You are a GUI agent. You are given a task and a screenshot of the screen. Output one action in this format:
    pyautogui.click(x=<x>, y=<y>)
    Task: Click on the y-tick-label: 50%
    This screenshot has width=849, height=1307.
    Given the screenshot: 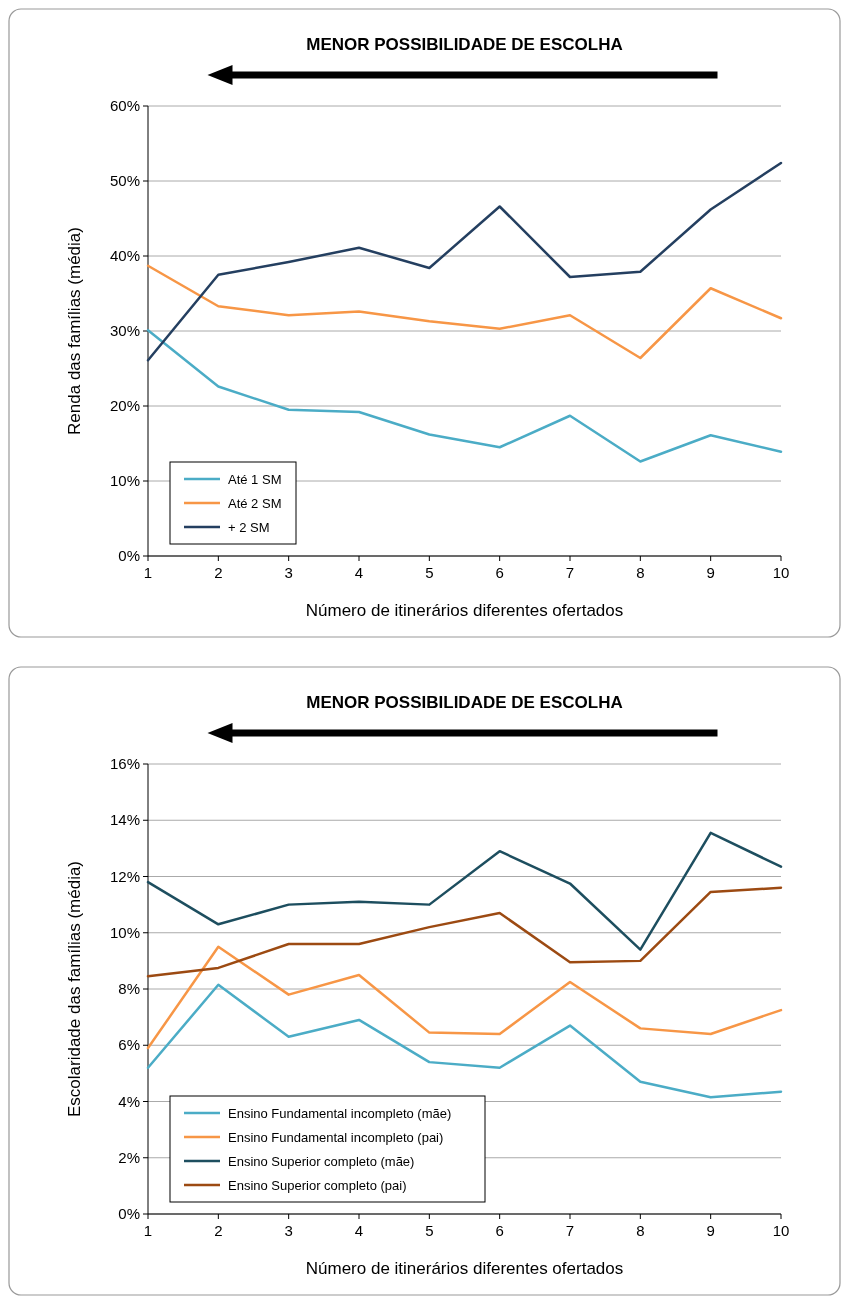 What is the action you would take?
    pyautogui.click(x=124, y=180)
    